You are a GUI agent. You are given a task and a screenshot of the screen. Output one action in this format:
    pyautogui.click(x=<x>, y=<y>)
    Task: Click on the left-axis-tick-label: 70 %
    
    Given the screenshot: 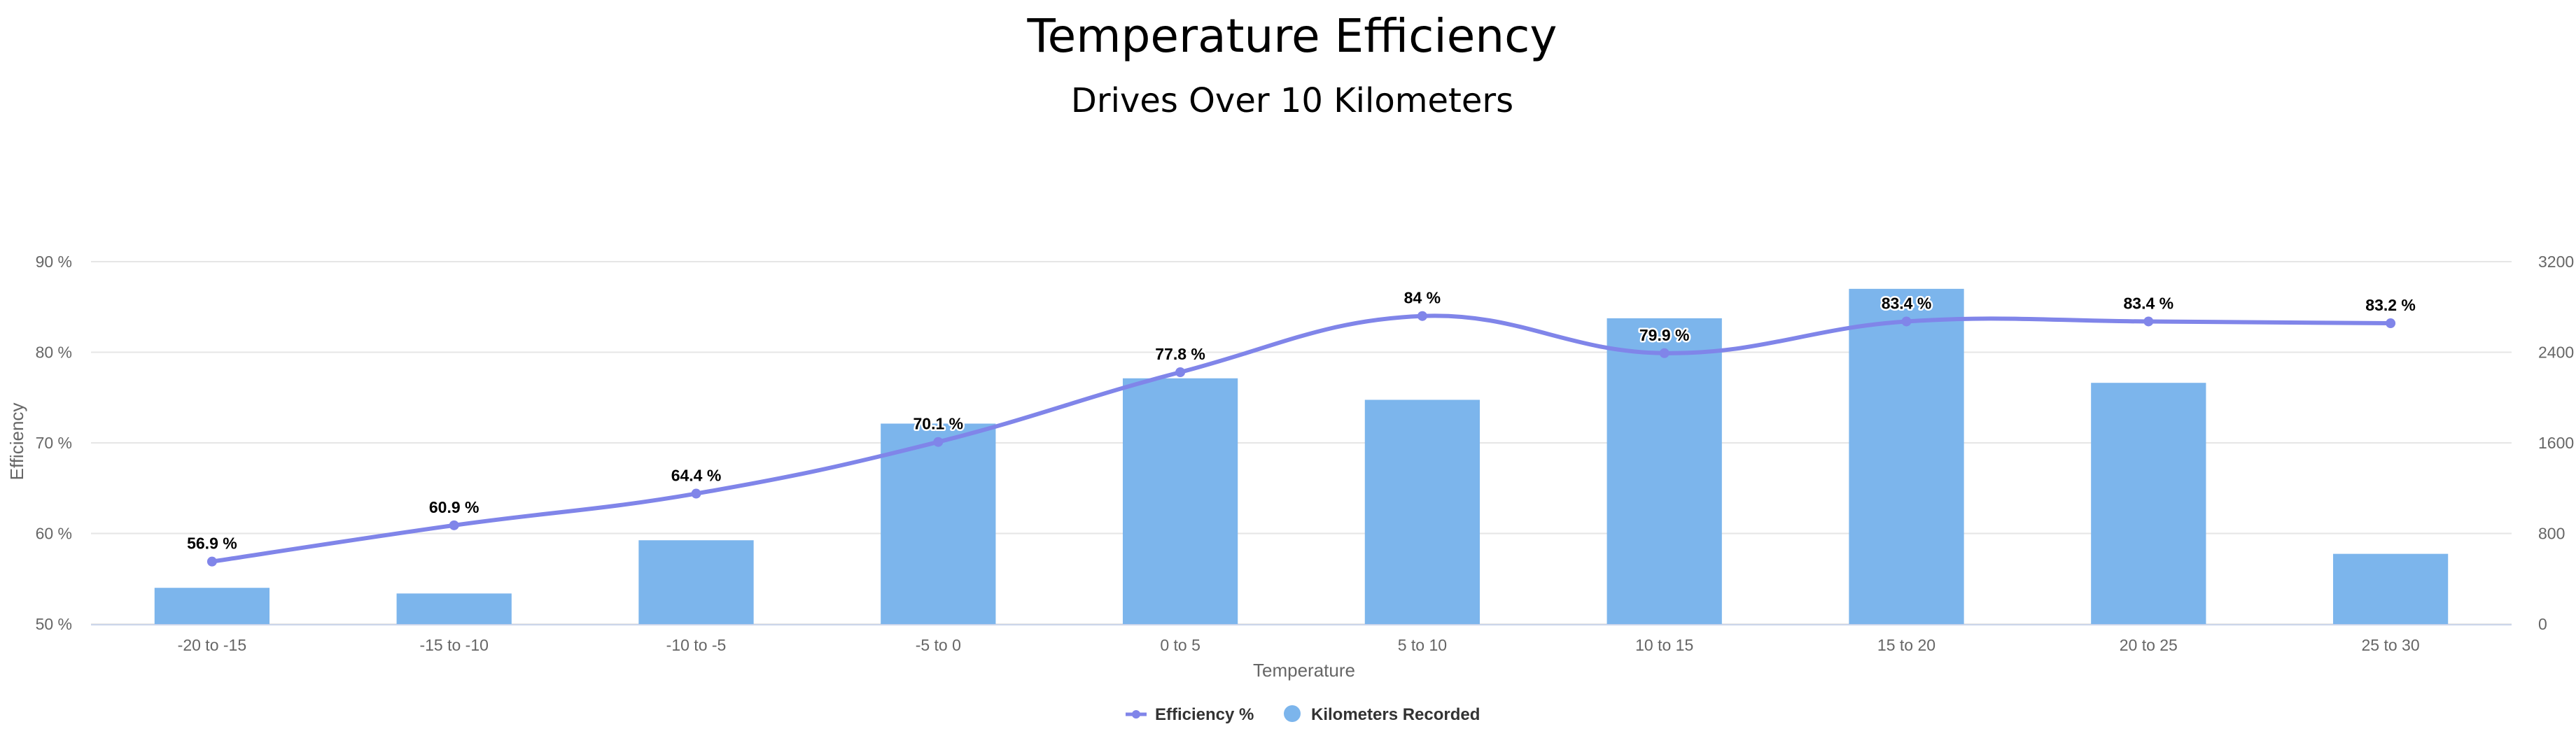 What is the action you would take?
    pyautogui.click(x=54, y=443)
    